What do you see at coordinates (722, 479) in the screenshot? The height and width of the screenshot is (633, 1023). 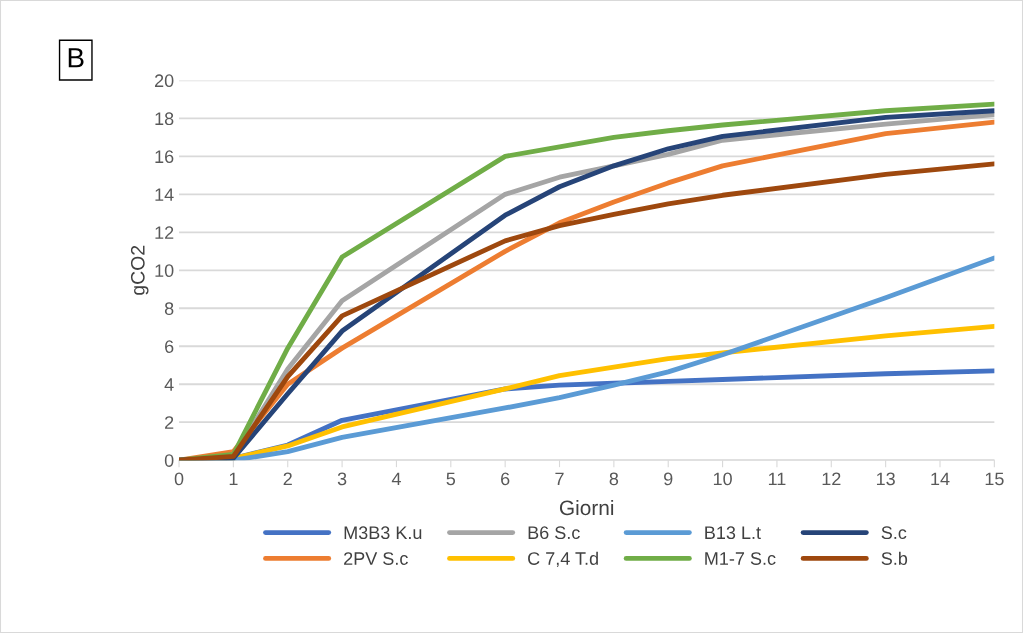 I see `x-tick-label: 10` at bounding box center [722, 479].